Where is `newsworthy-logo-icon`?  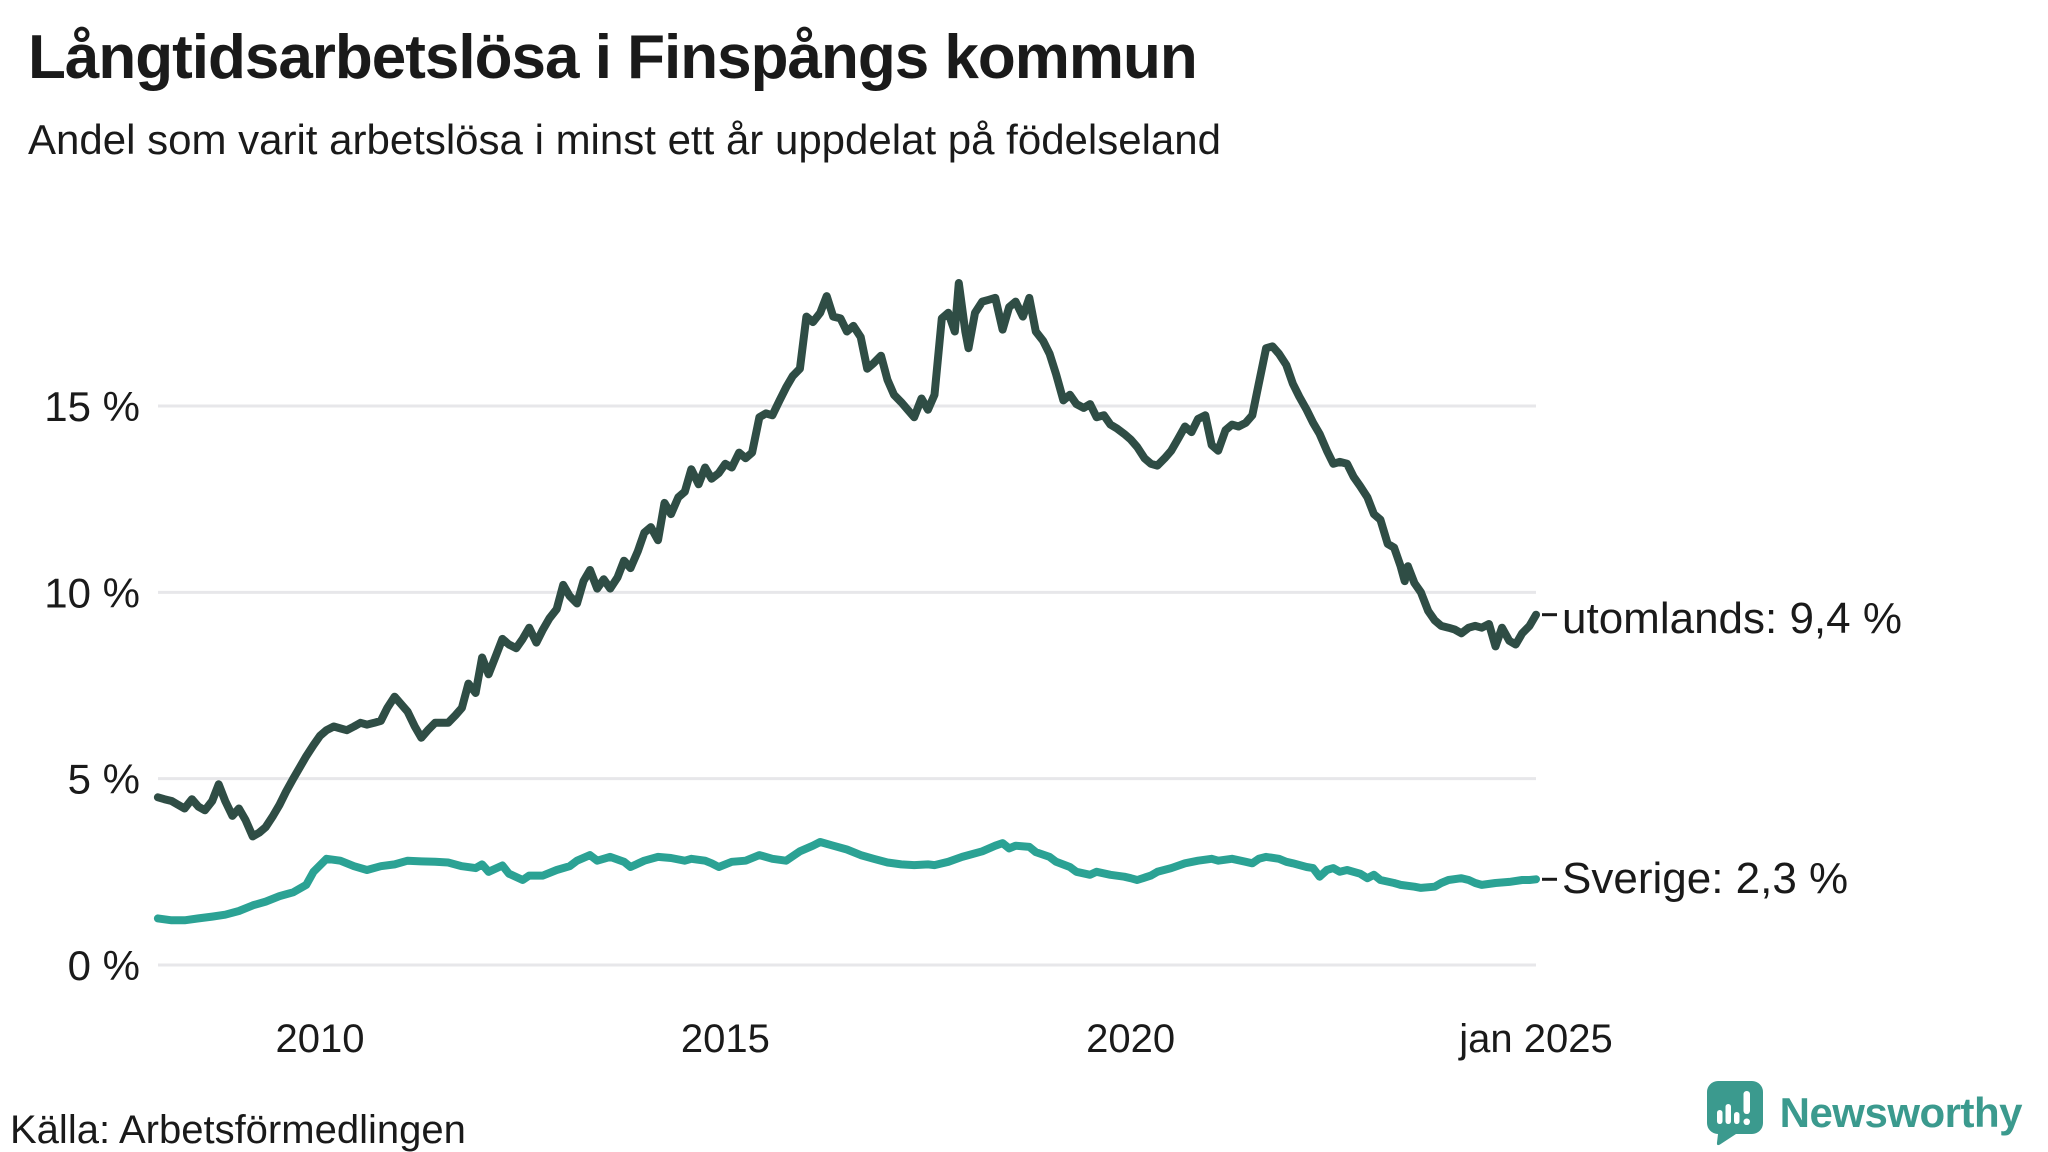 newsworthy-logo-icon is located at coordinates (1734, 1113).